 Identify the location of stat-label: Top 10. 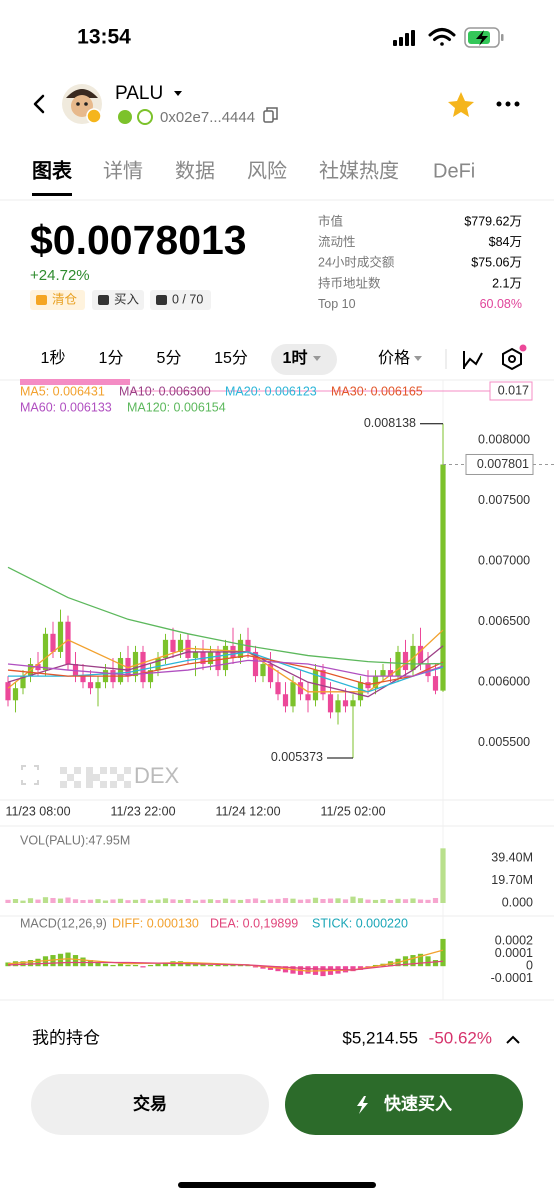
(337, 304).